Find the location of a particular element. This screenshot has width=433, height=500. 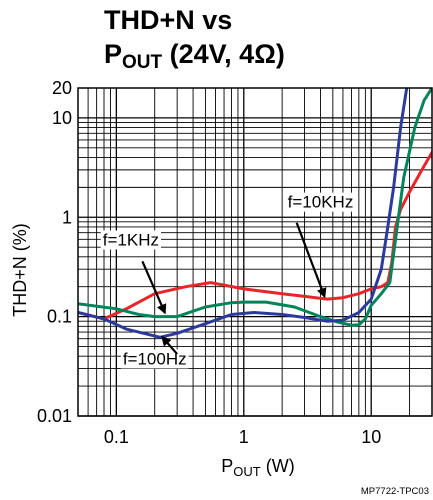

annotation-label: f=1KHz is located at coordinates (131, 239).